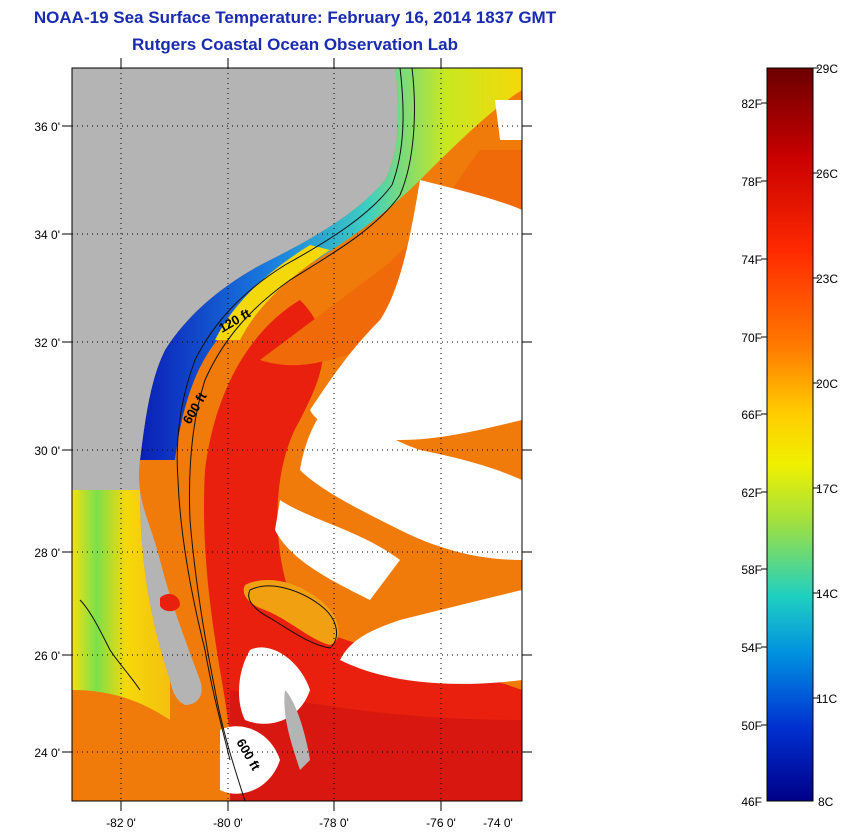  Describe the element at coordinates (297, 730) in the screenshot. I see `land-bahamas` at that location.